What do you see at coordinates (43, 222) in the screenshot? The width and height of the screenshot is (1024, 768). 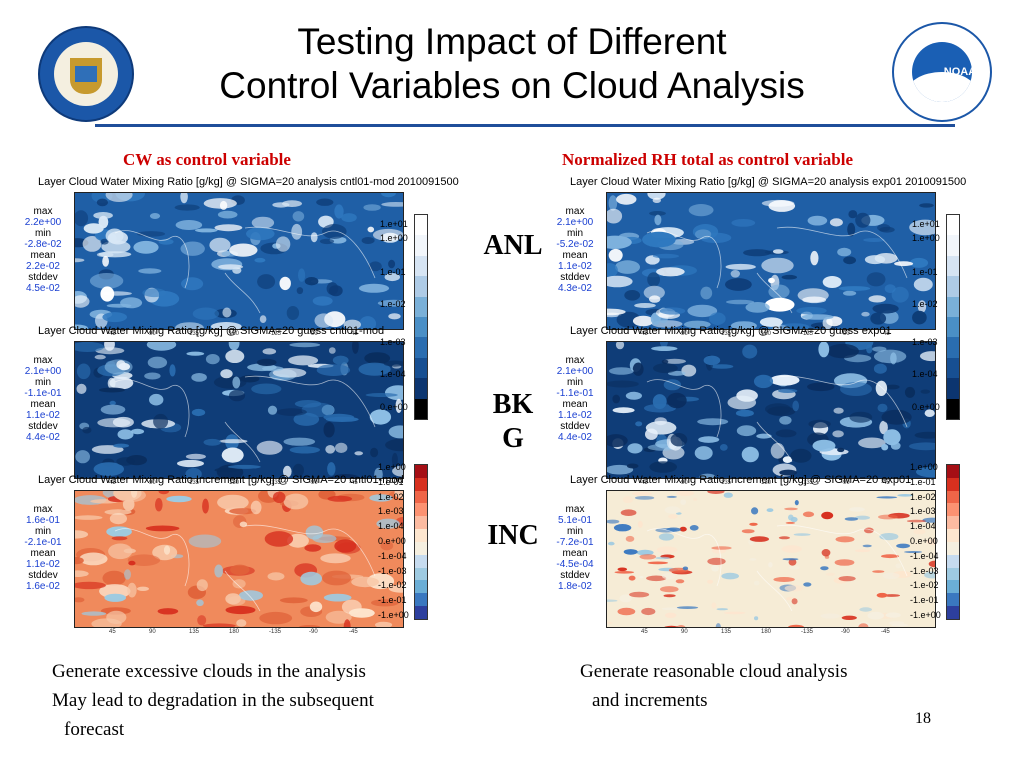 I see `stat-value-max: 2.2e+00` at bounding box center [43, 222].